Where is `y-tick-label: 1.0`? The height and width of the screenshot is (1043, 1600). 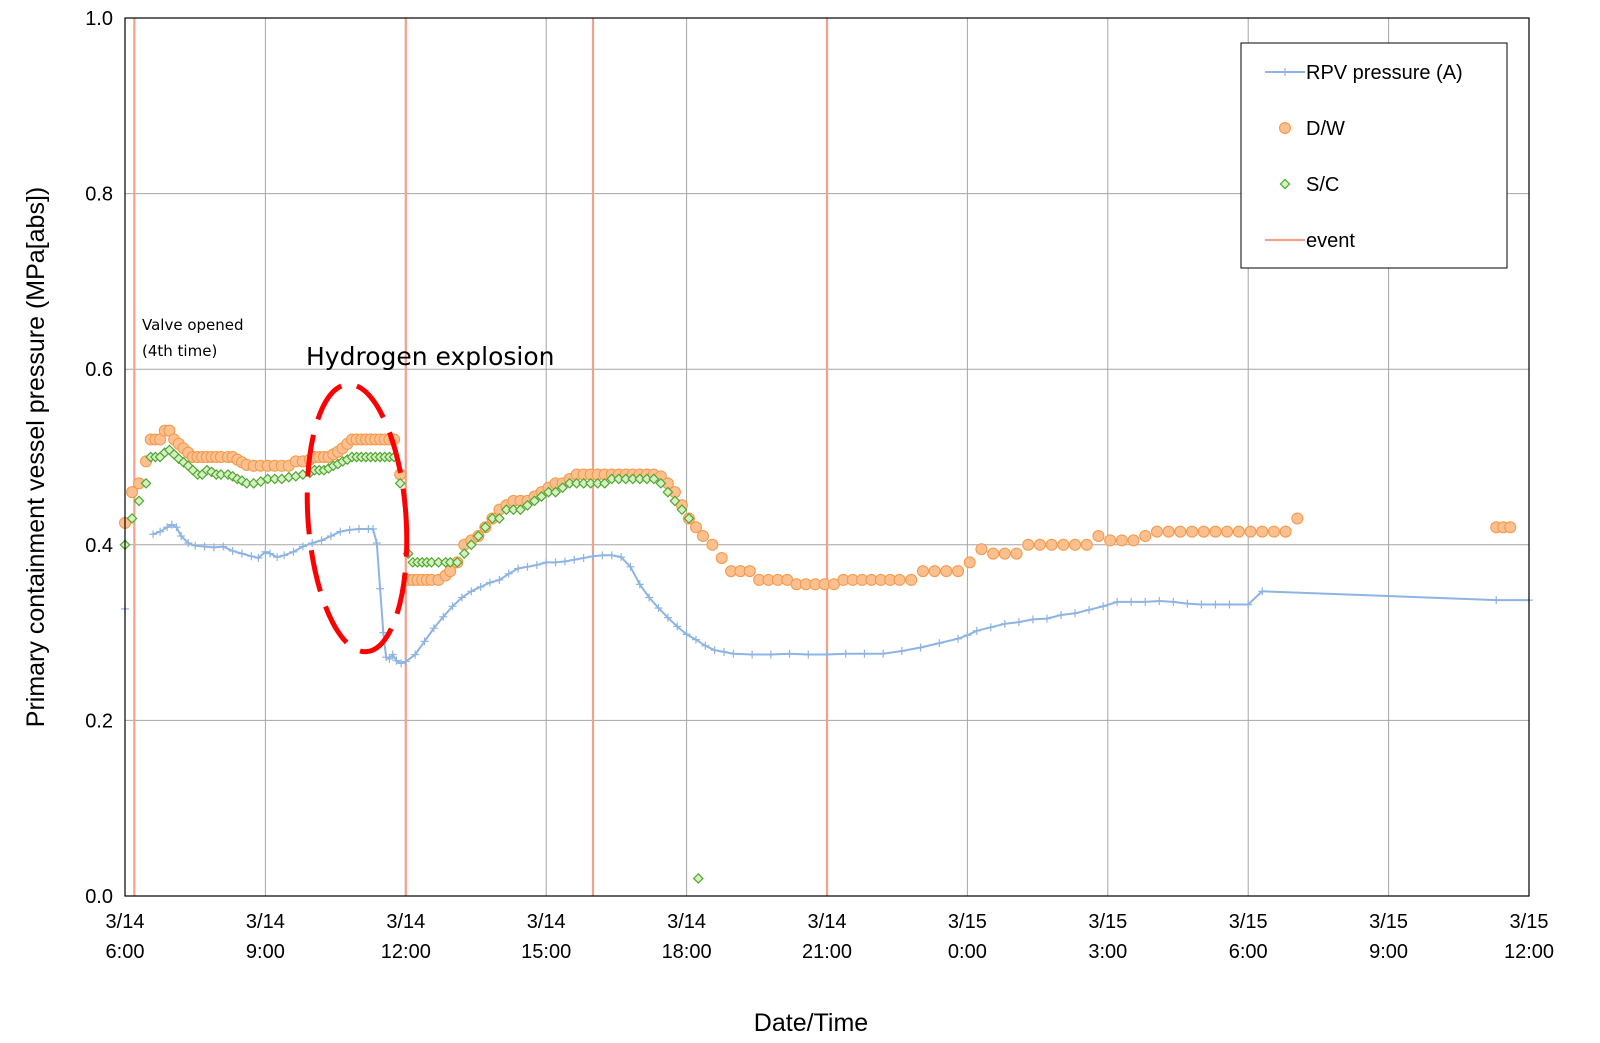
y-tick-label: 1.0 is located at coordinates (99, 19).